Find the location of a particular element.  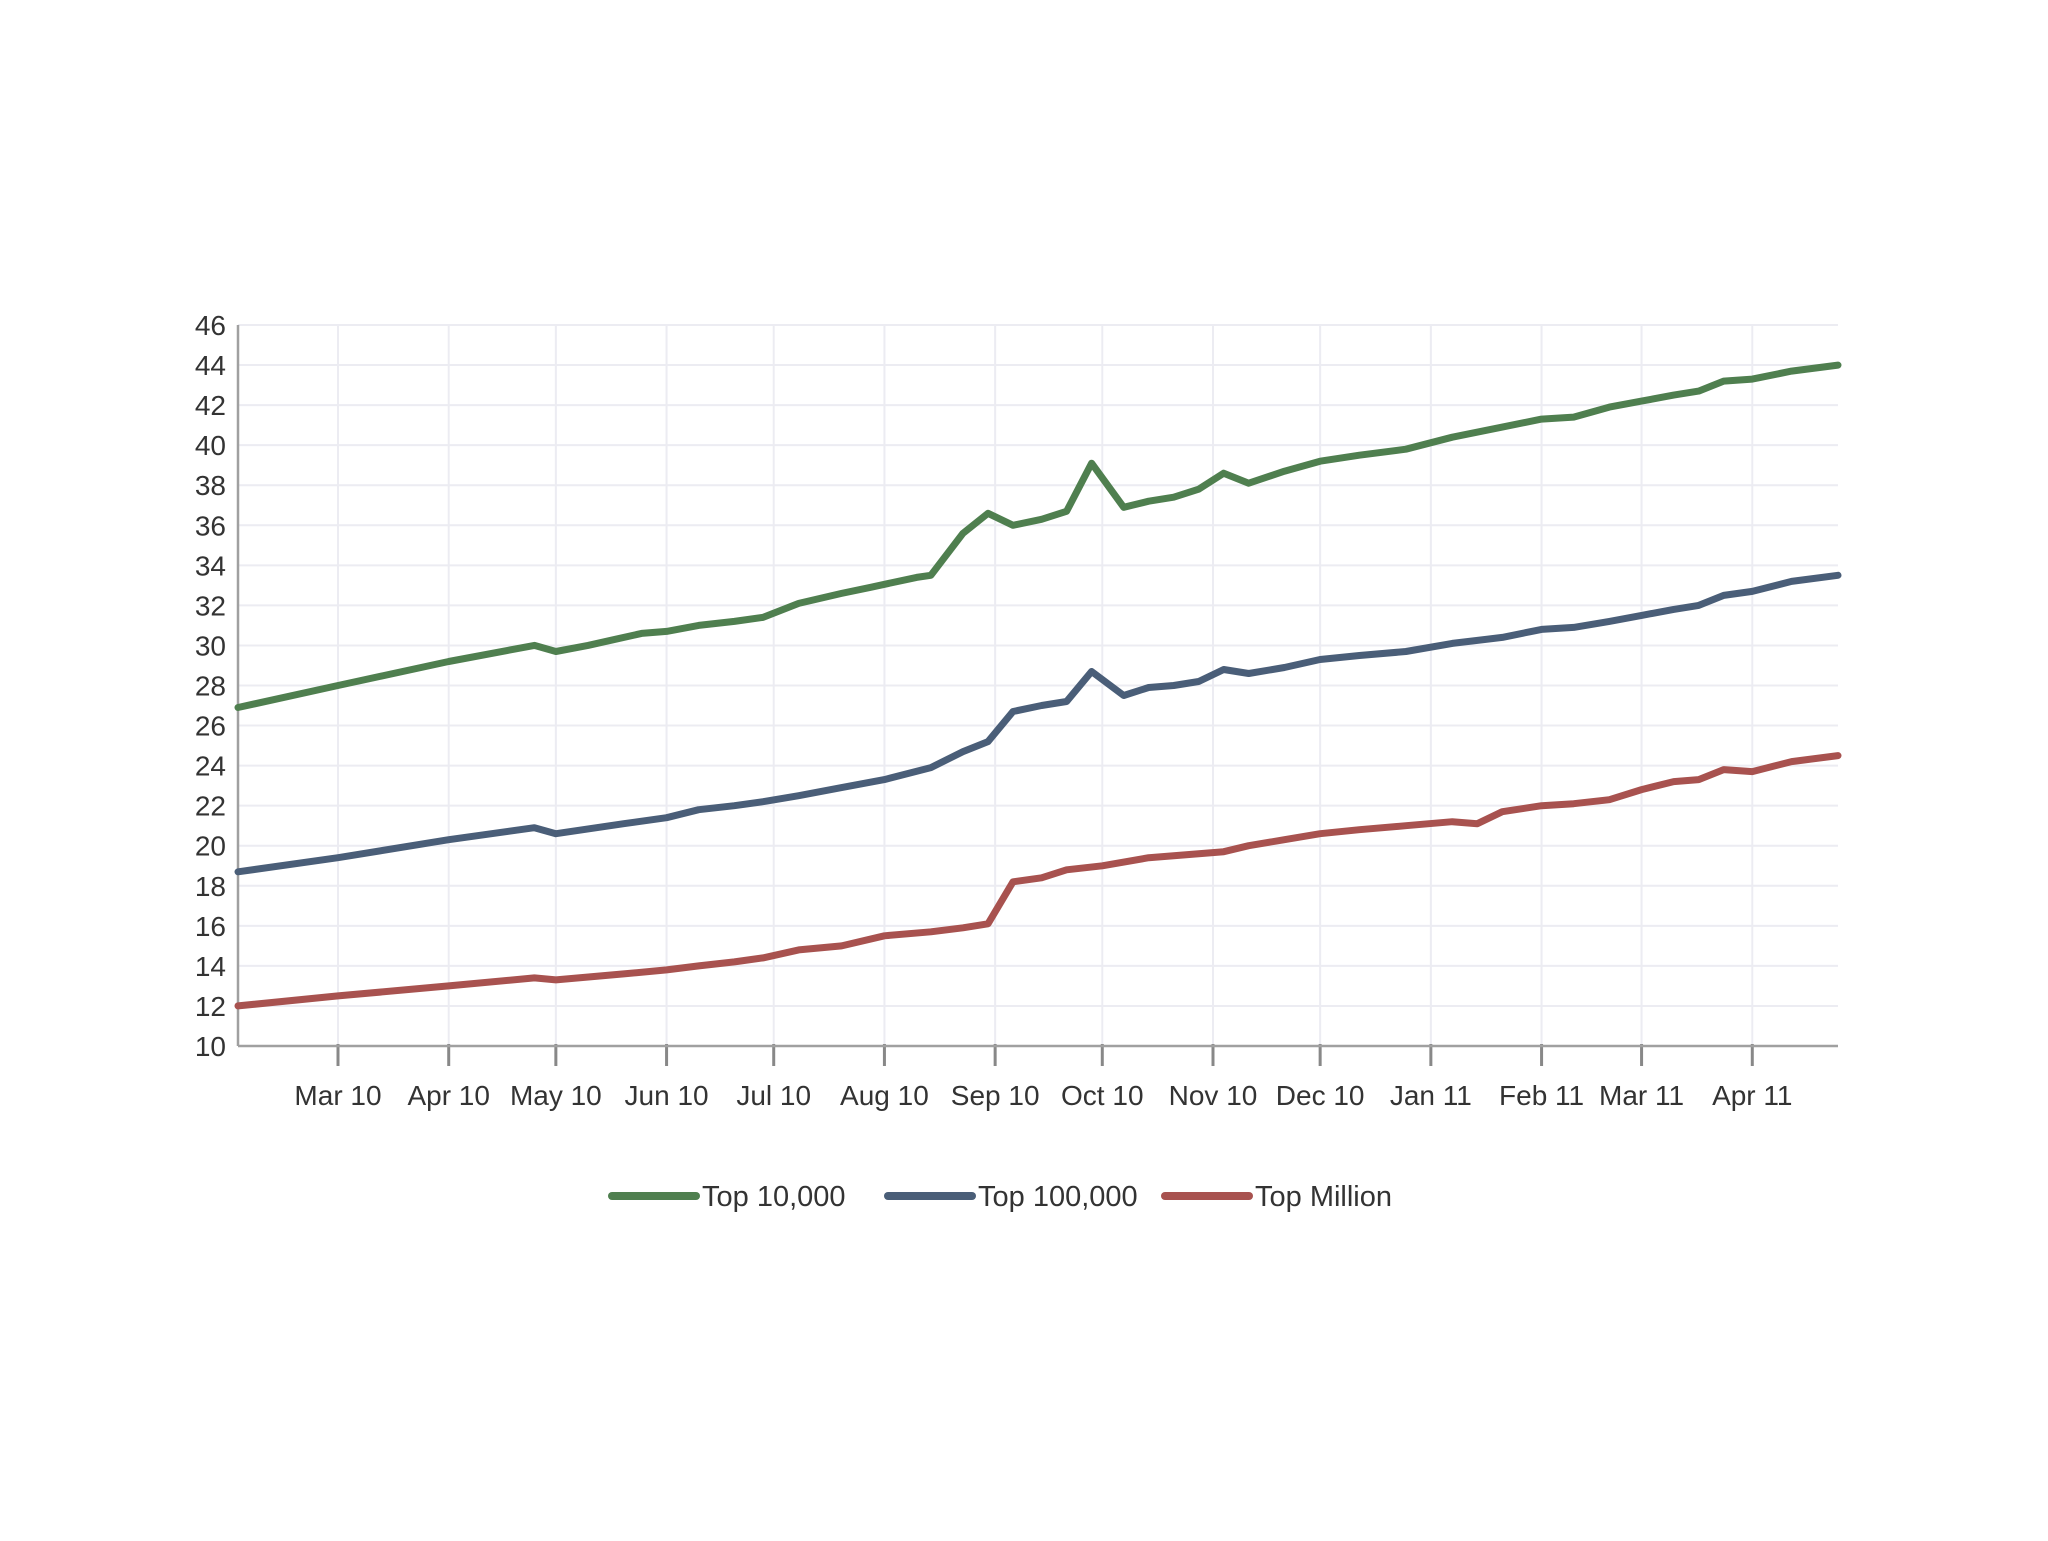

y-tick-label: 10 is located at coordinates (210, 1046).